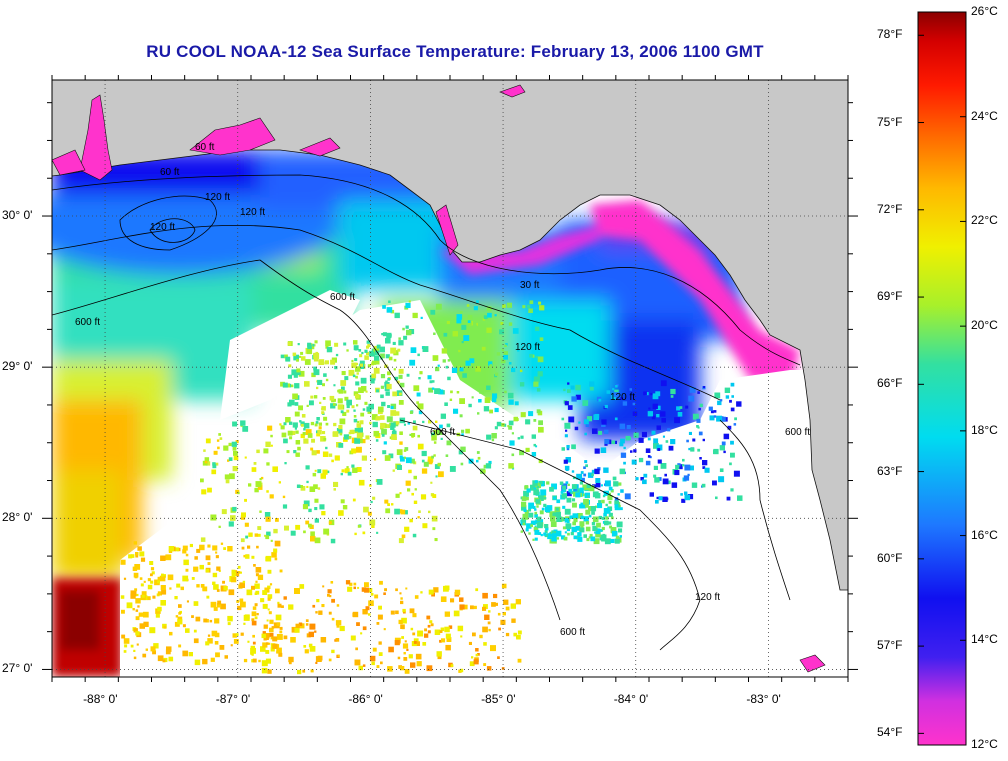  What do you see at coordinates (890, 34) in the screenshot?
I see `colorbar-fahrenheit-label: 78°F` at bounding box center [890, 34].